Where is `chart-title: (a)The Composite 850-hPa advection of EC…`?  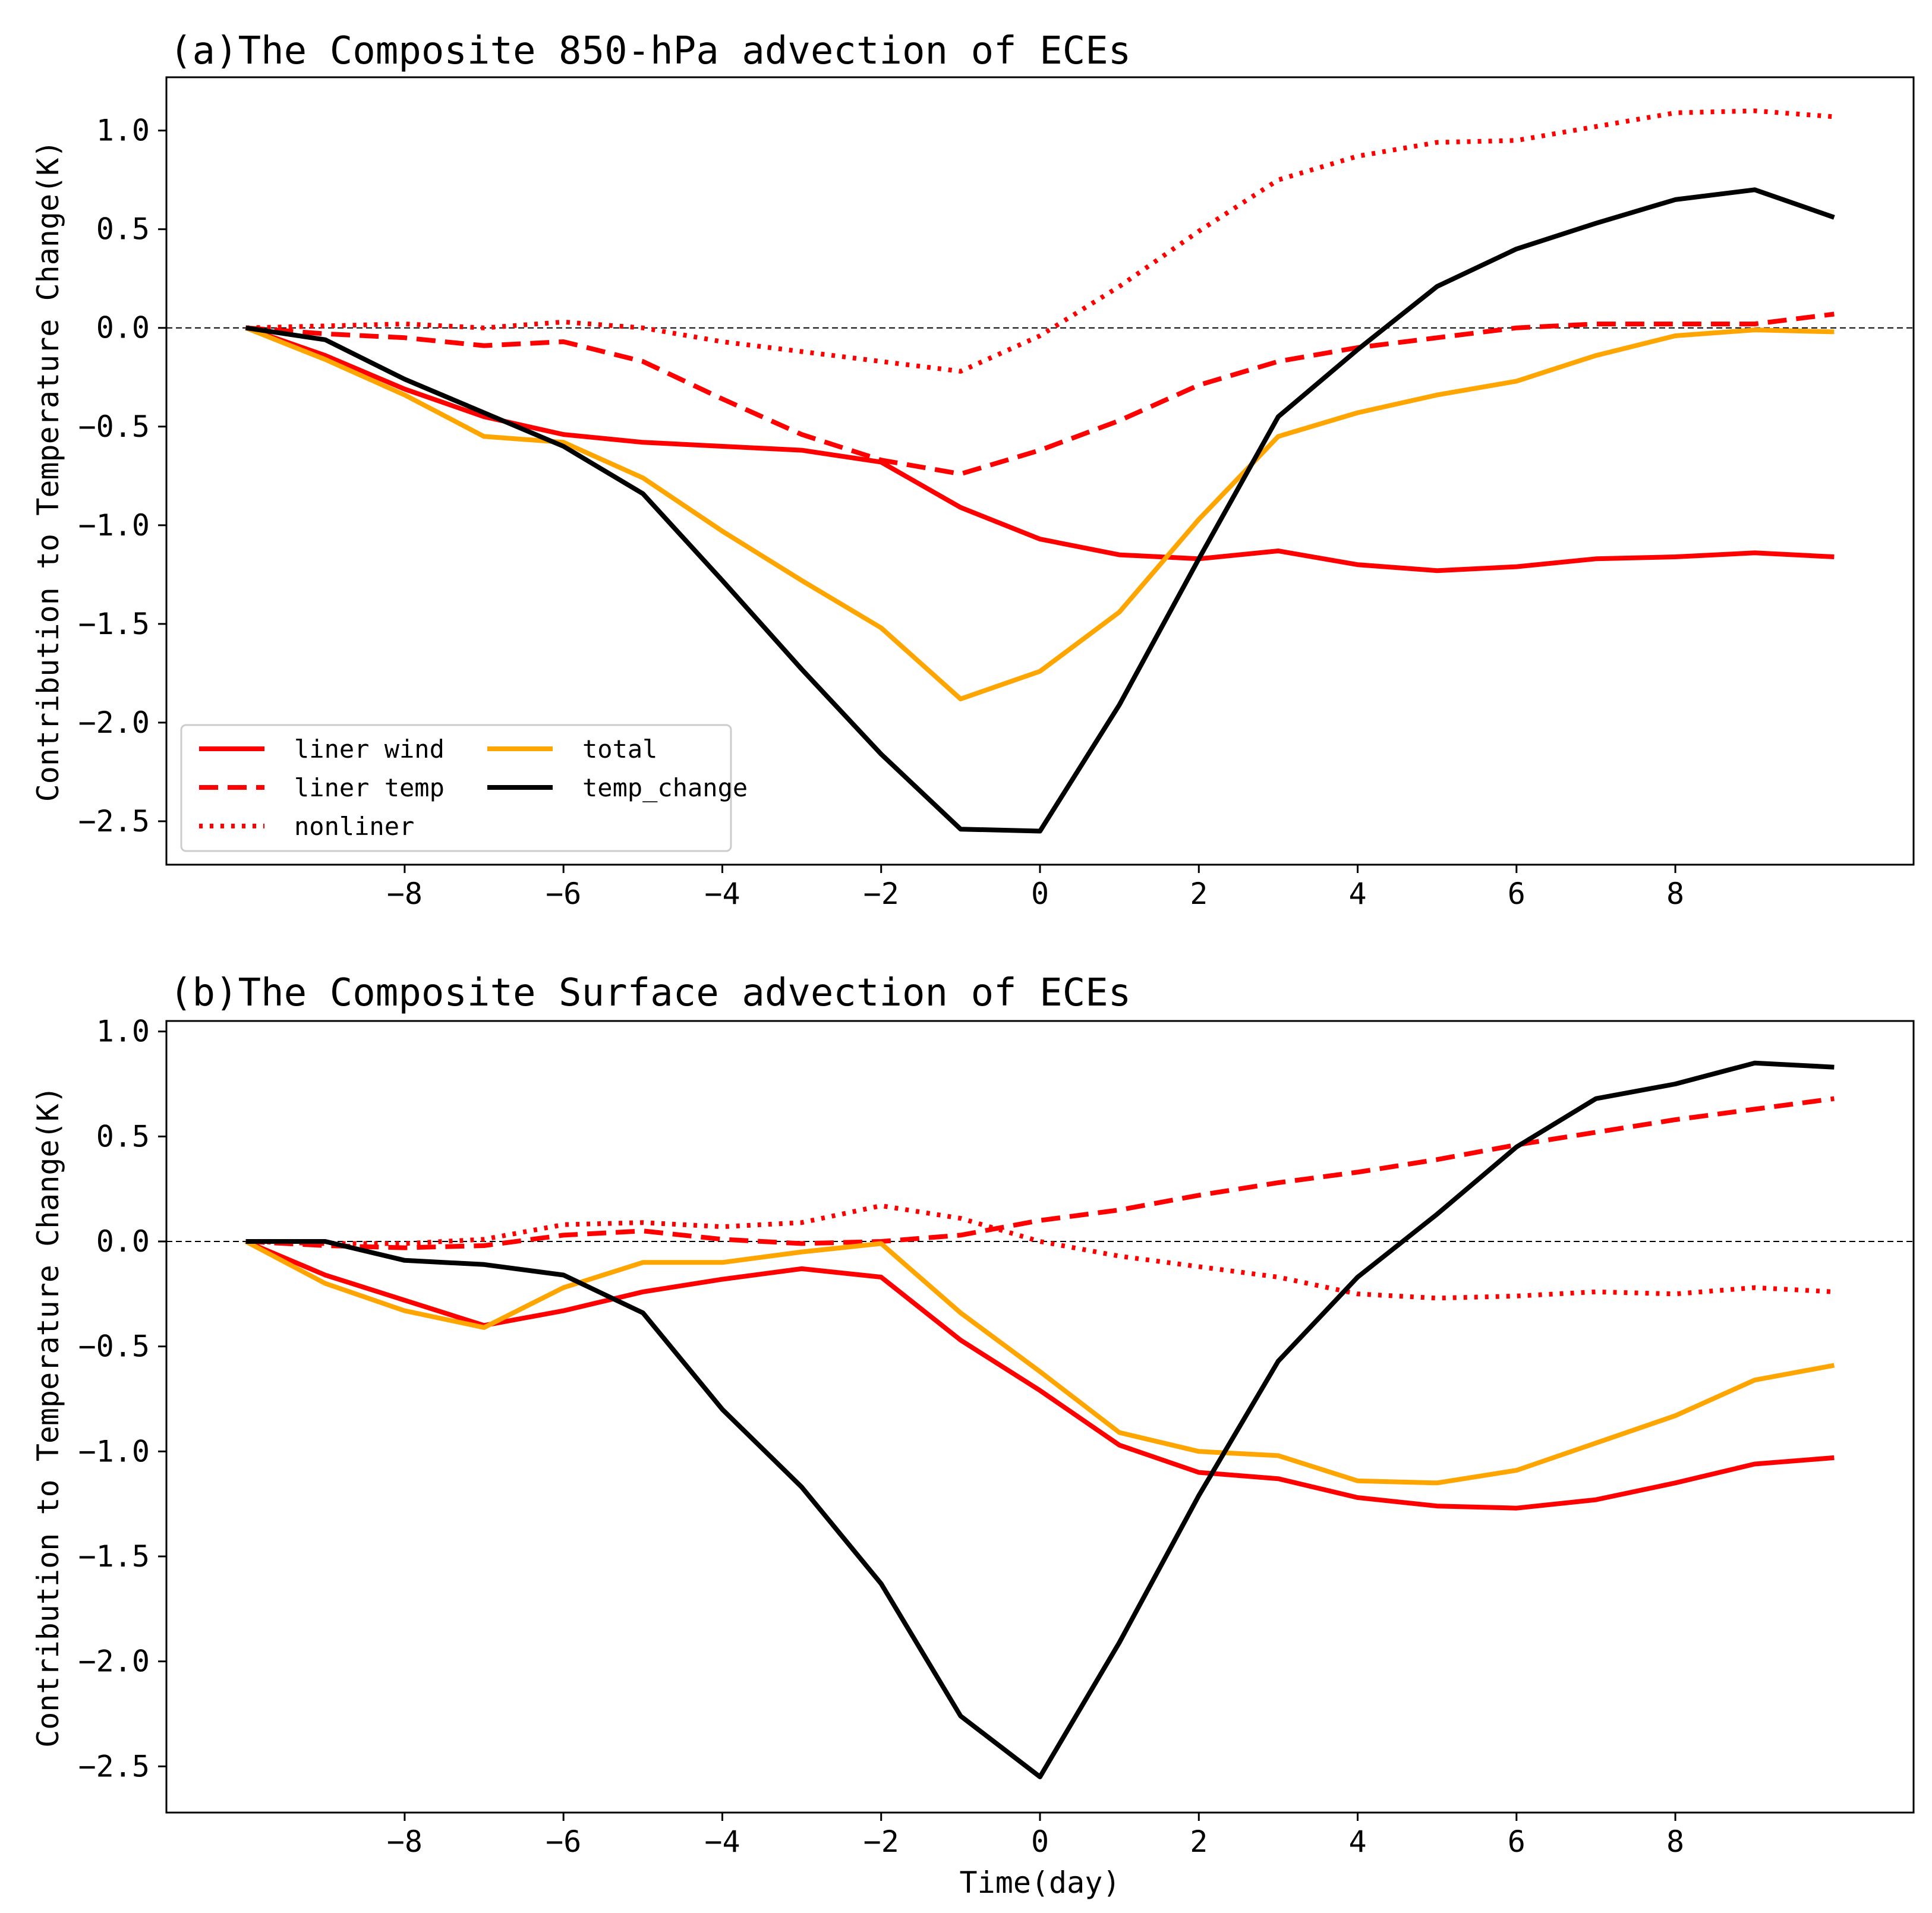 chart-title: (a)The Composite 850-hPa advection of EC… is located at coordinates (650, 51).